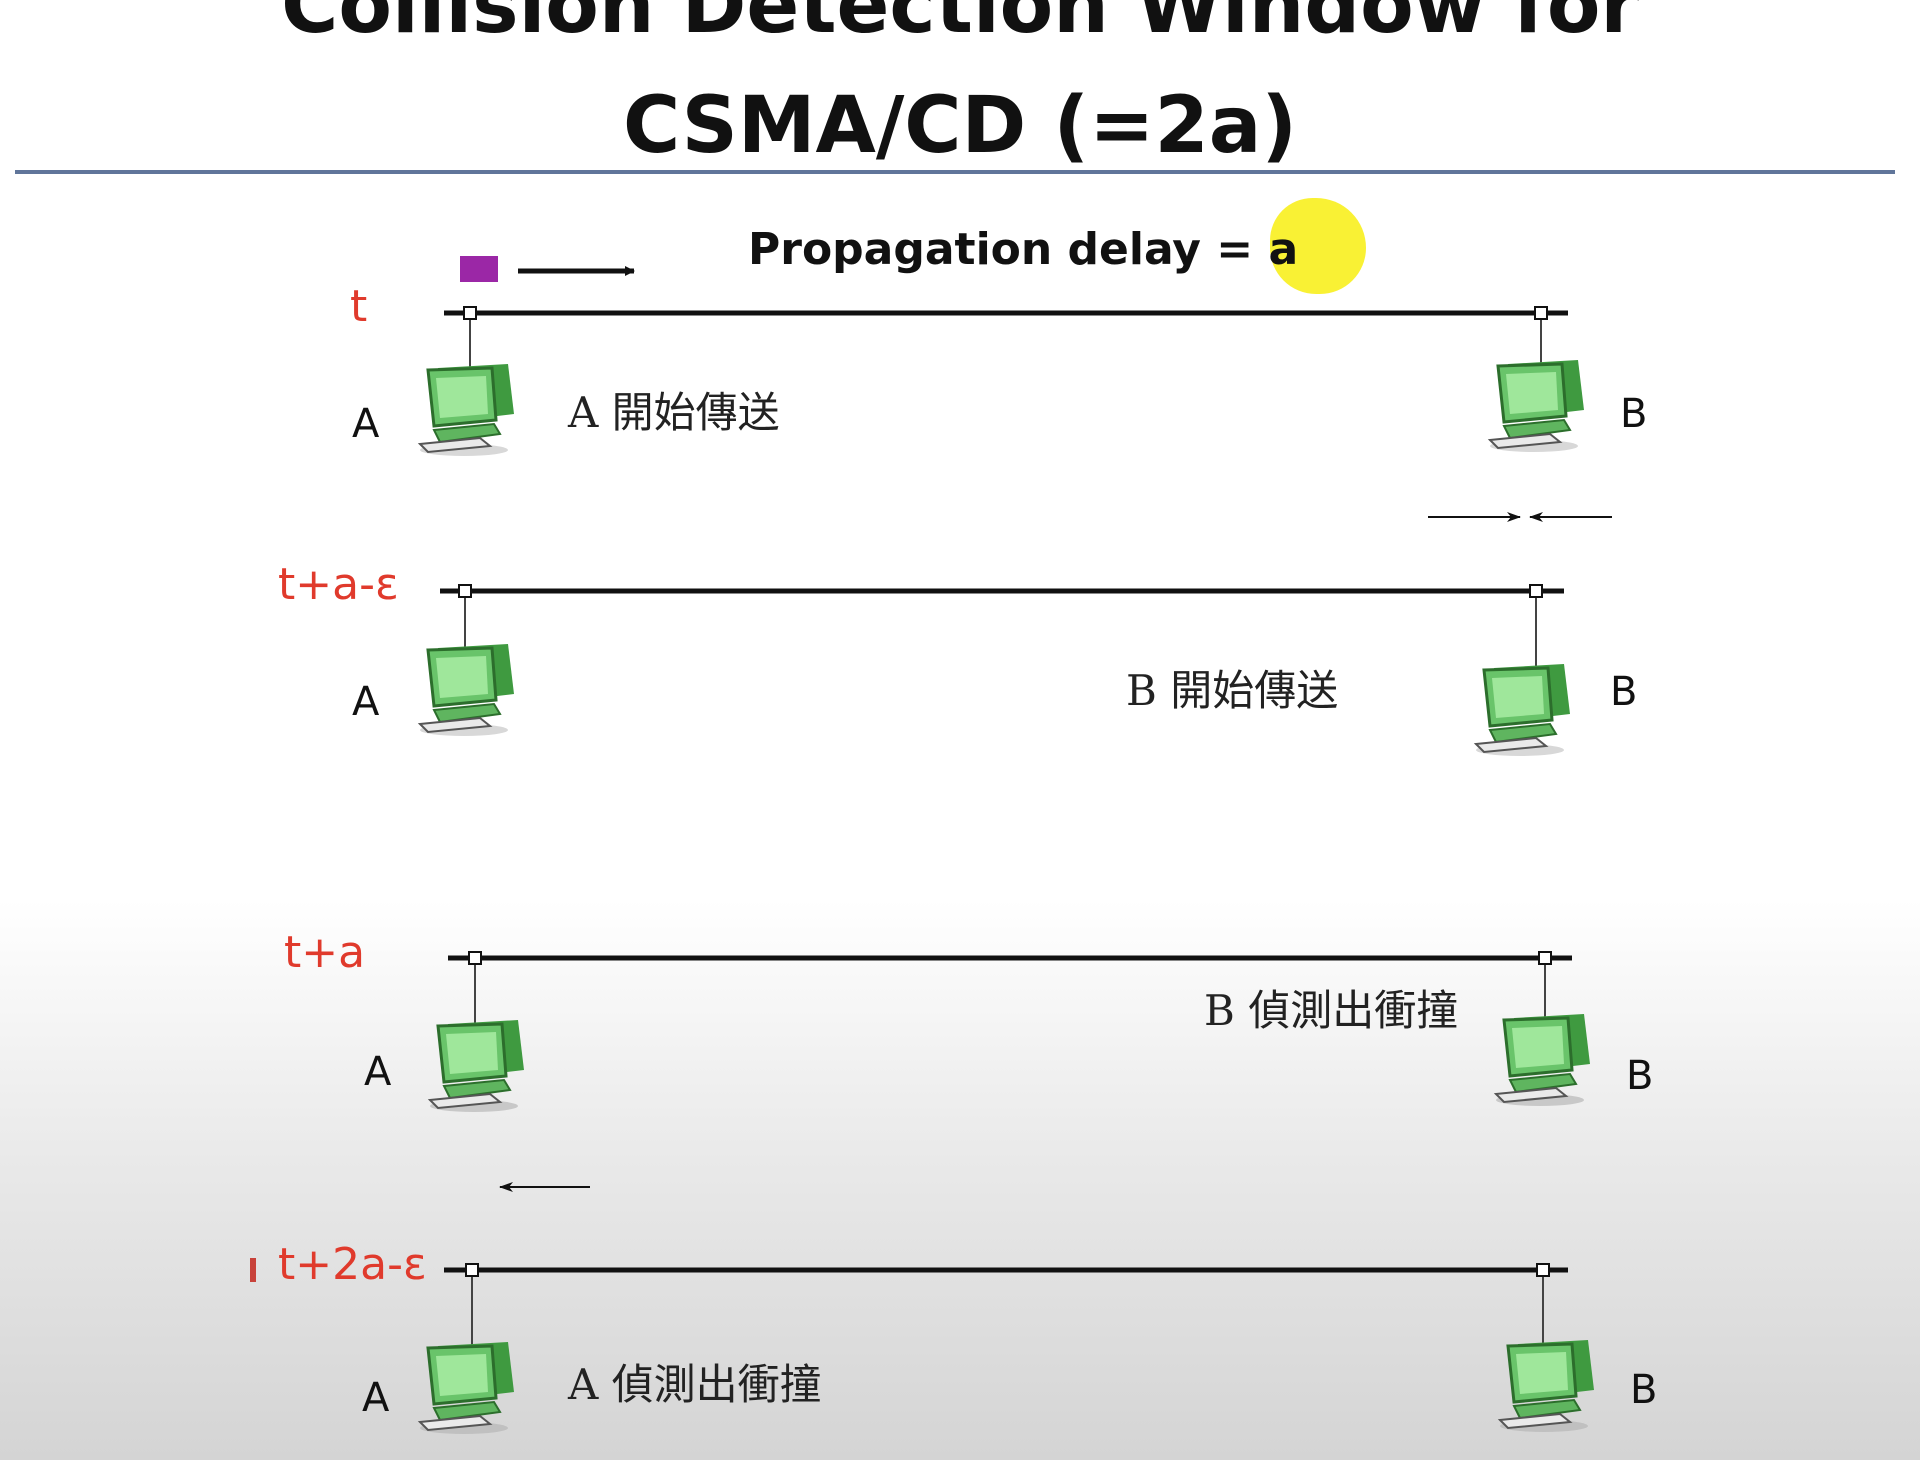 This screenshot has width=1920, height=1460. What do you see at coordinates (325, 952) in the screenshot?
I see `time-label-t-a: t+a` at bounding box center [325, 952].